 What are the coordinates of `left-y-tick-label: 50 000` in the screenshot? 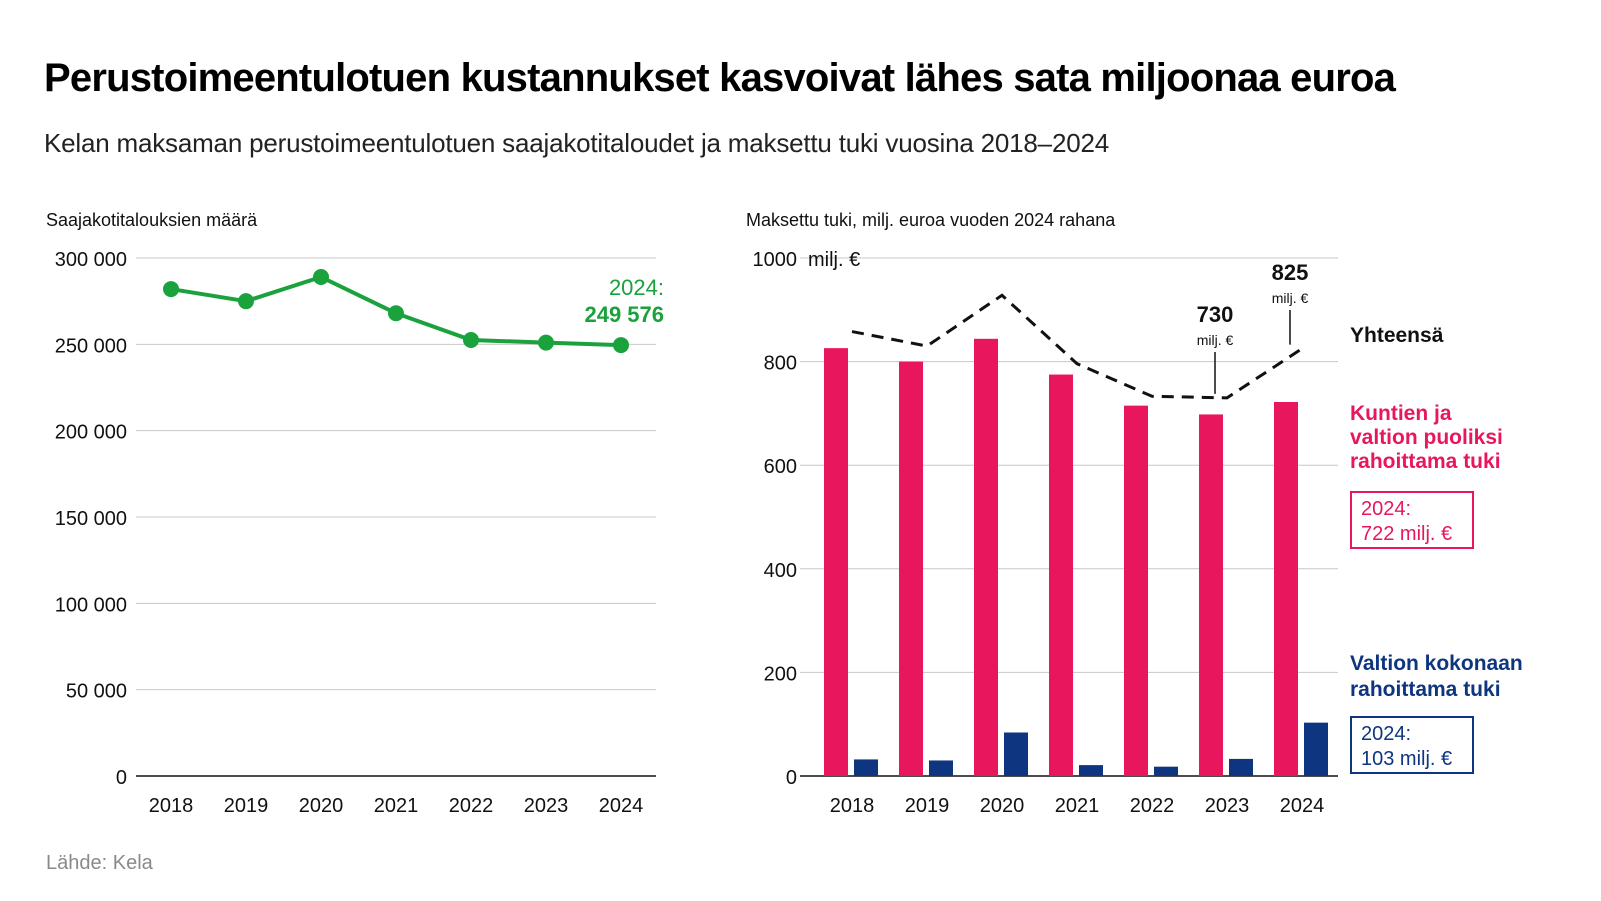 It's located at (96, 692).